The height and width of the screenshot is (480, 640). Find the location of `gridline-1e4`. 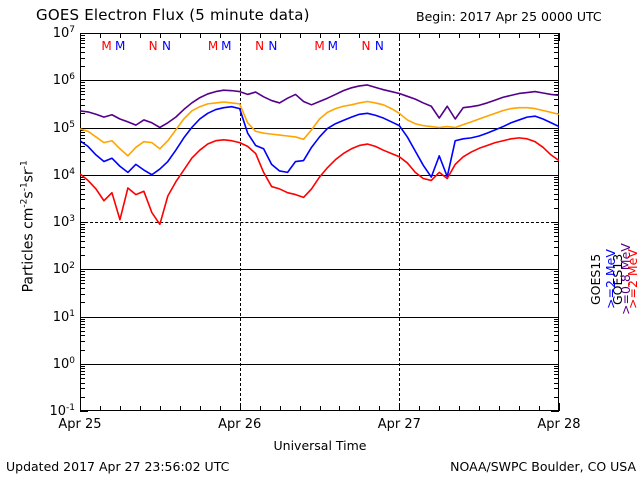

gridline-1e4 is located at coordinates (319, 175).